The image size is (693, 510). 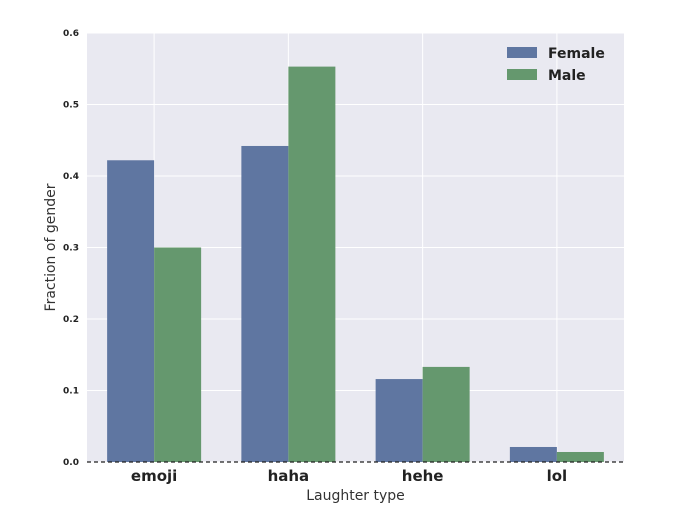 What do you see at coordinates (522, 74) in the screenshot?
I see `legend-swatch-male` at bounding box center [522, 74].